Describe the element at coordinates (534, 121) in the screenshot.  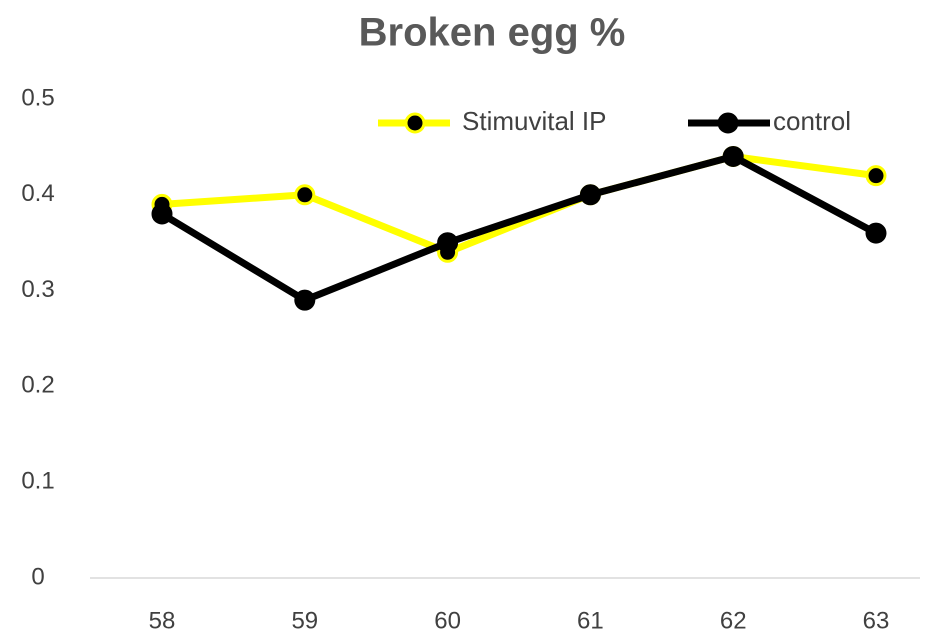
I see `legend-label: Stimuvital IP` at that location.